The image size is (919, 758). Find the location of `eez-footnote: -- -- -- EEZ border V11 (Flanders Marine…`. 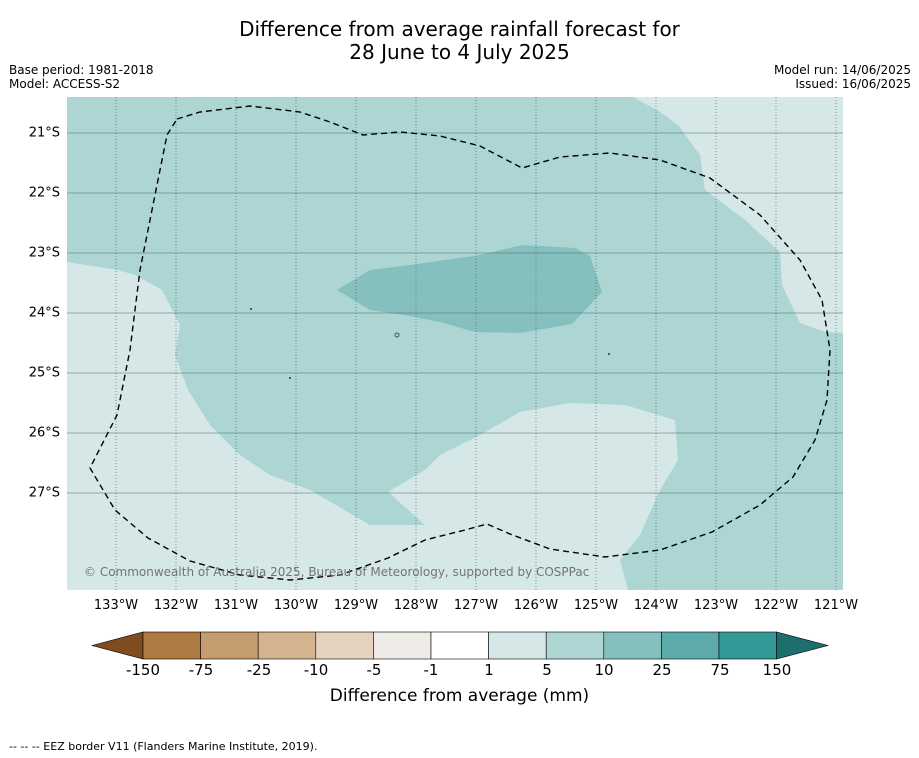

eez-footnote: -- -- -- EEZ border V11 (Flanders Marine… is located at coordinates (163, 746).